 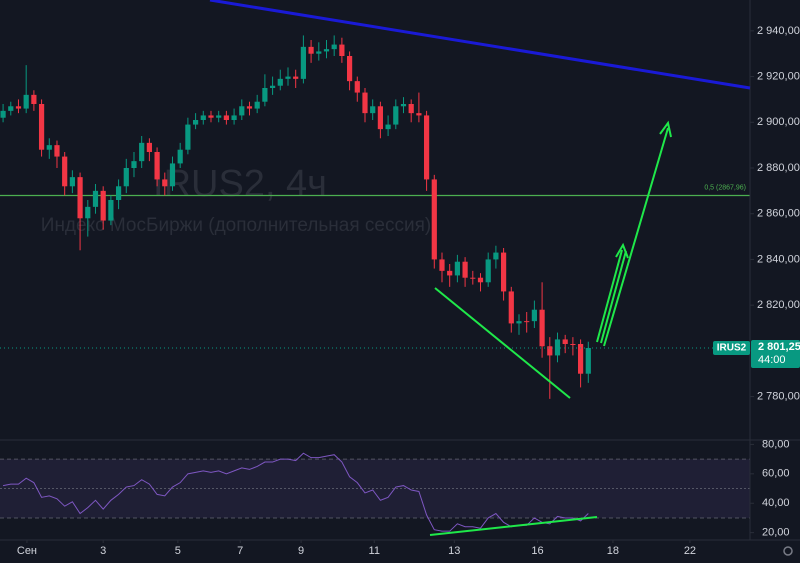 What do you see at coordinates (454, 551) in the screenshot?
I see `x-tick-label: 13` at bounding box center [454, 551].